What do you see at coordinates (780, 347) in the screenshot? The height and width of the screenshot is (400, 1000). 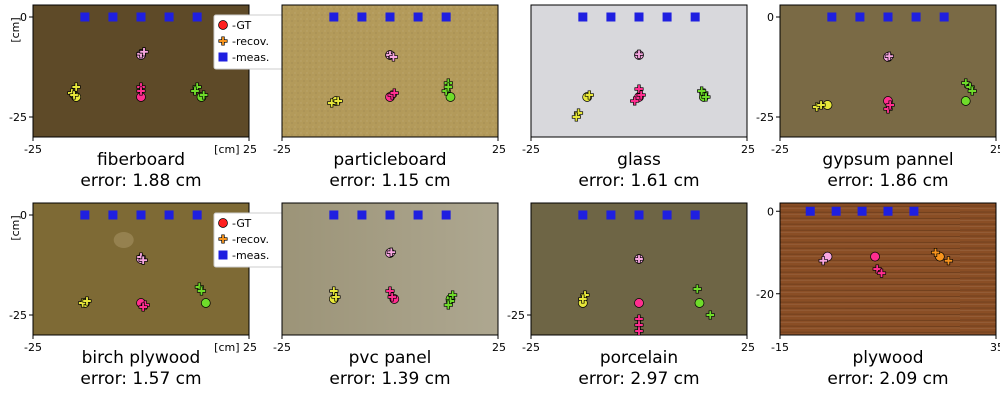 I see `x-tick-label: -15` at bounding box center [780, 347].